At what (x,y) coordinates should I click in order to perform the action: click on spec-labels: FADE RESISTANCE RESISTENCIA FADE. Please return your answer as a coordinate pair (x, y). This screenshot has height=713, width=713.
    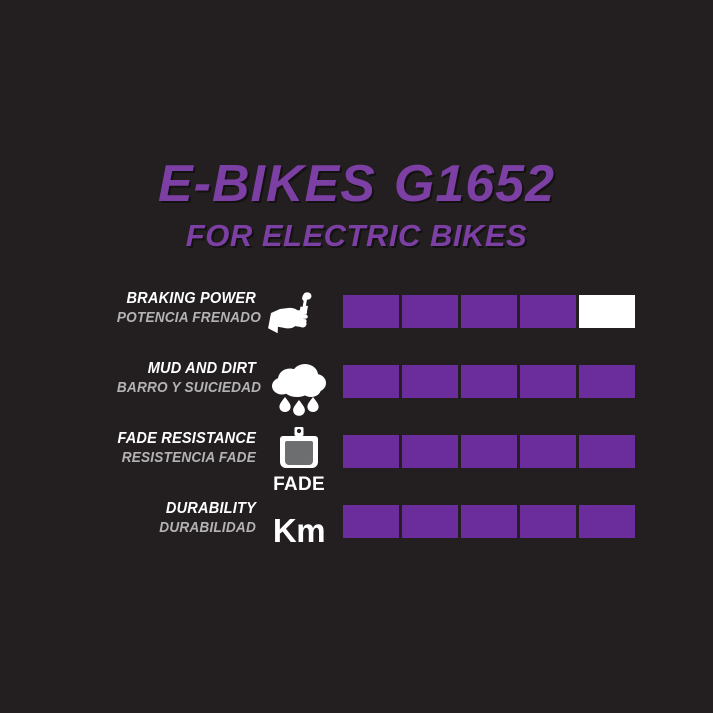
    Looking at the image, I should click on (182, 448).